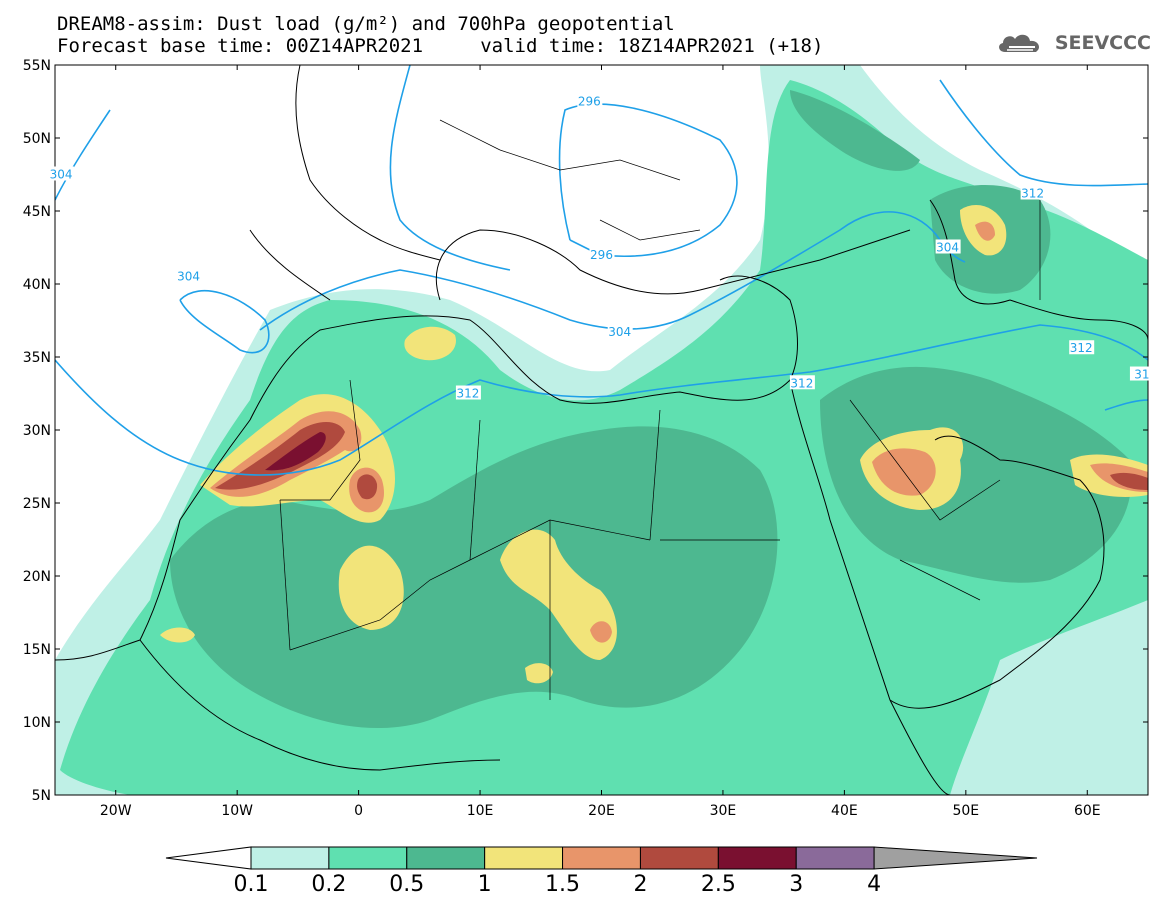 This screenshot has width=1165, height=907. What do you see at coordinates (328, 884) in the screenshot?
I see `colorbar-label: 0.2` at bounding box center [328, 884].